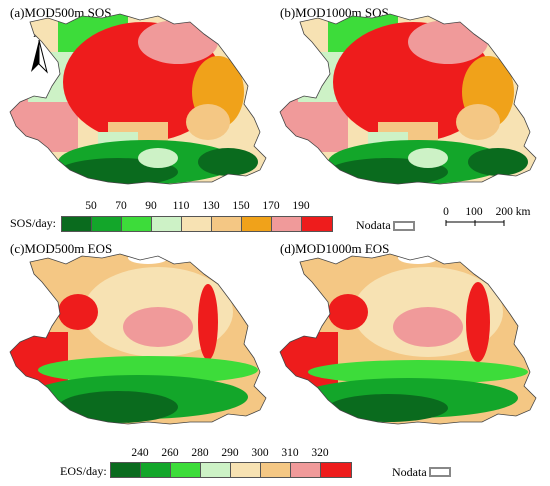  What do you see at coordinates (230, 453) in the screenshot?
I see `eos-tick: 290` at bounding box center [230, 453].